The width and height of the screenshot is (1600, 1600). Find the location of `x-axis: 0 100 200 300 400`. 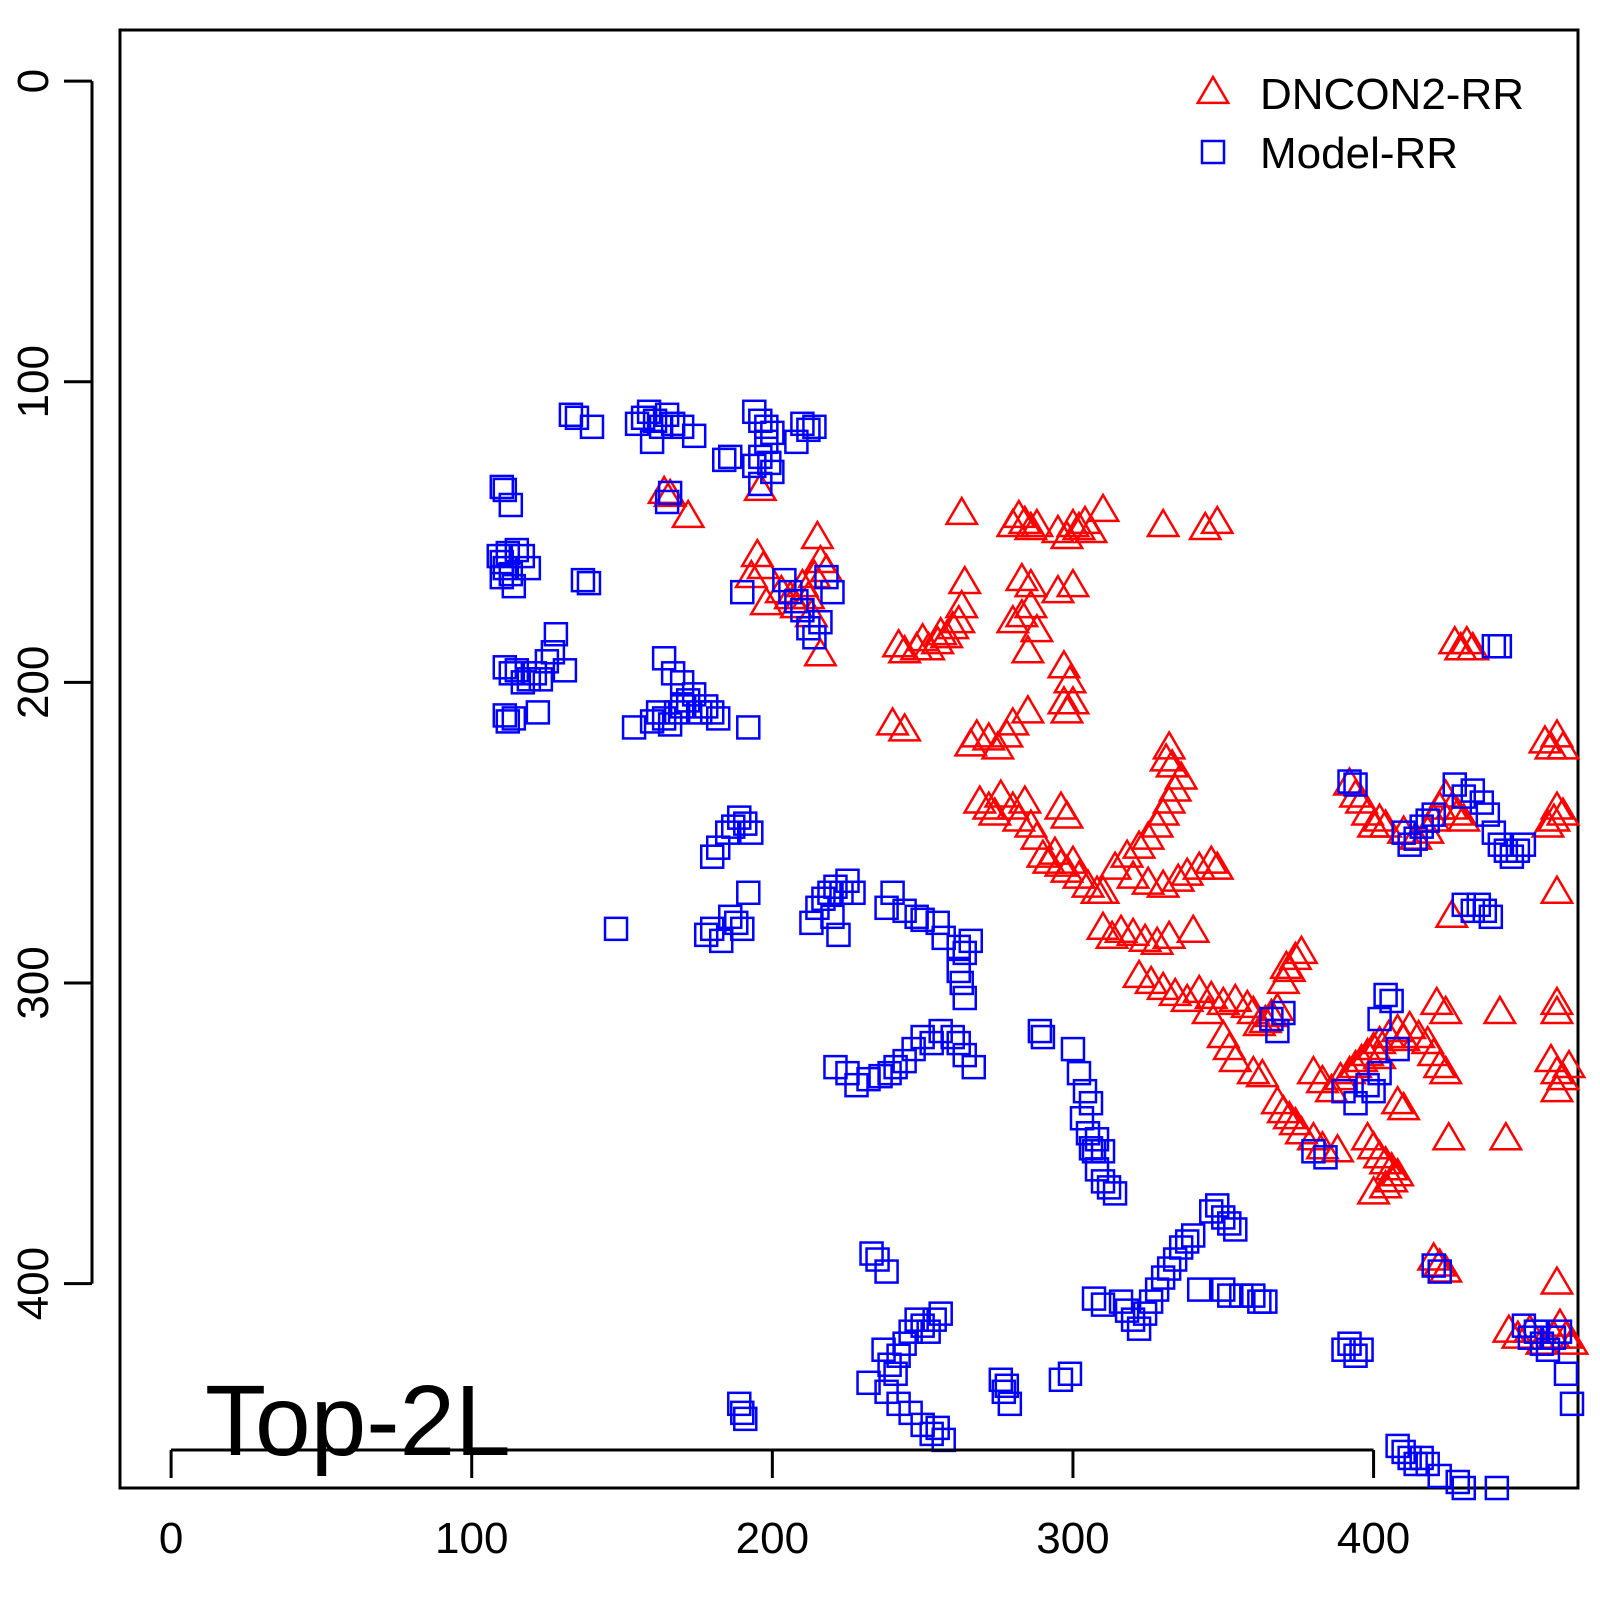

x-axis: 0 100 200 300 400 is located at coordinates (784, 1505).